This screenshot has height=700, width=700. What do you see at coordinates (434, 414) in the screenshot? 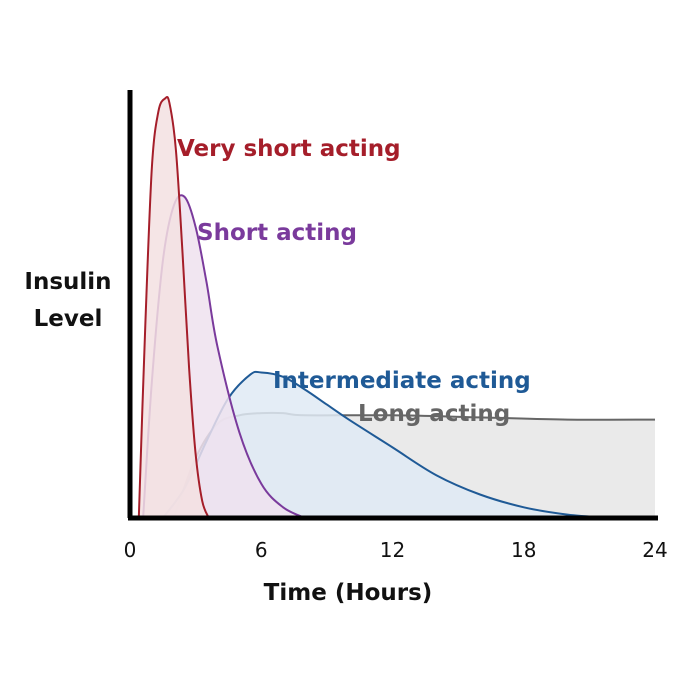
I see `label-long-acting: Long acting` at bounding box center [434, 414].